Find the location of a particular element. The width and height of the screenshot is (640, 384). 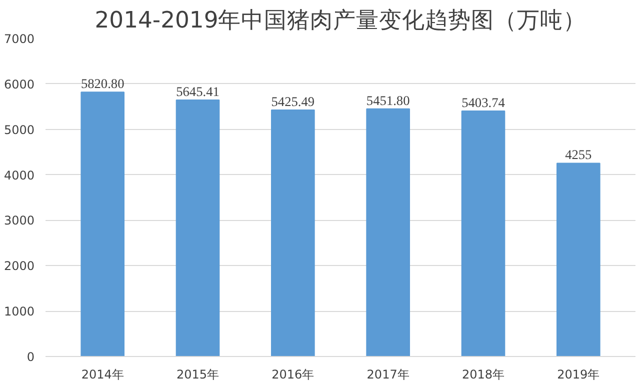

chart-title: 2014-2019年中国猪肉产量变化趋势图（万吨） is located at coordinates (340, 21).